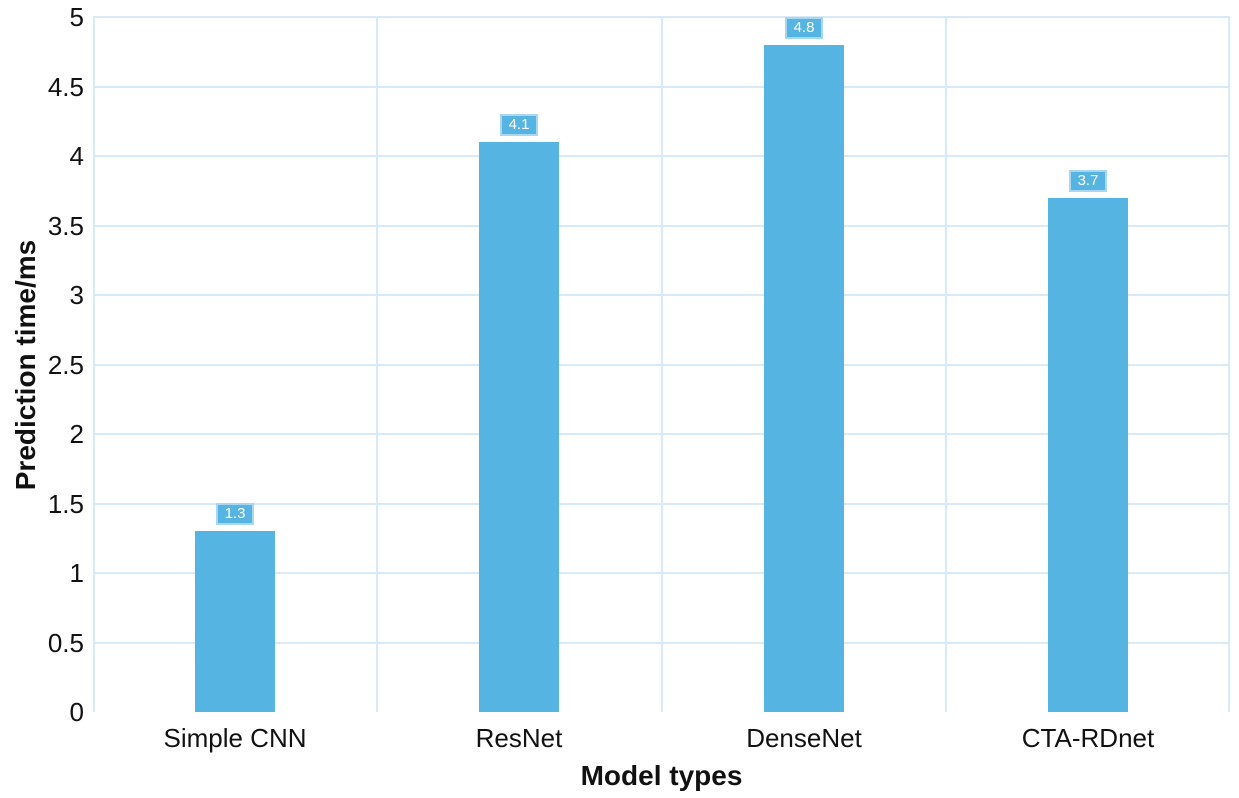 The image size is (1239, 798). Describe the element at coordinates (65, 87) in the screenshot. I see `y-tick-label: 4.5` at that location.